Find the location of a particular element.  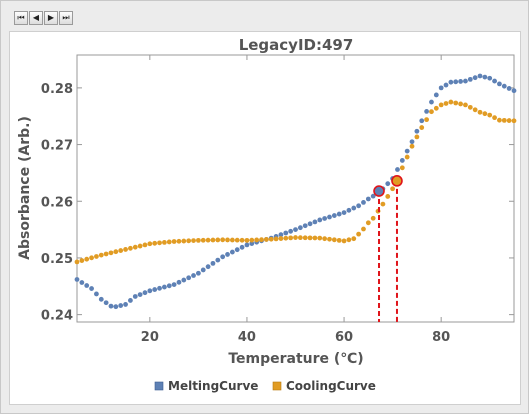

x-tick-label: 60 is located at coordinates (344, 337).